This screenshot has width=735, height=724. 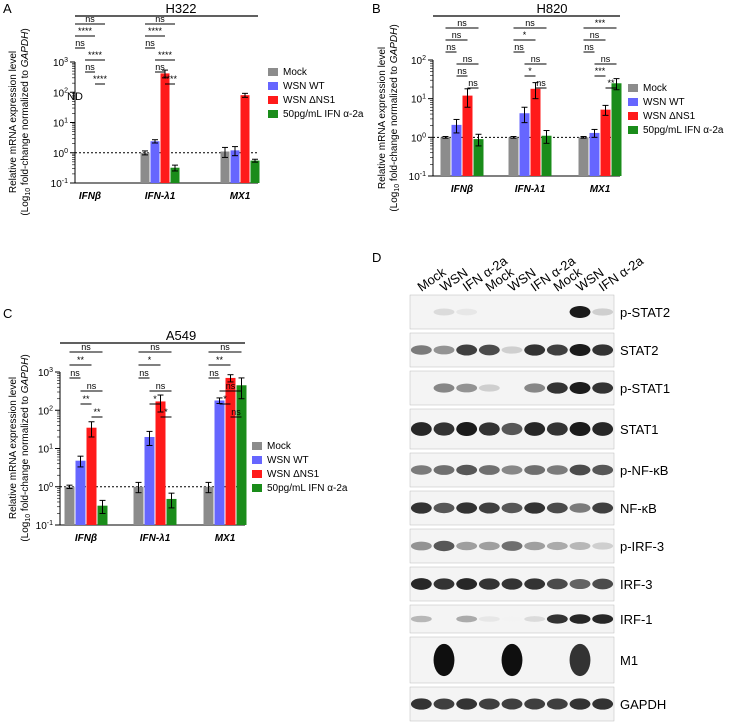 I want to click on blot-row-label: p-STAT1, so click(x=645, y=388).